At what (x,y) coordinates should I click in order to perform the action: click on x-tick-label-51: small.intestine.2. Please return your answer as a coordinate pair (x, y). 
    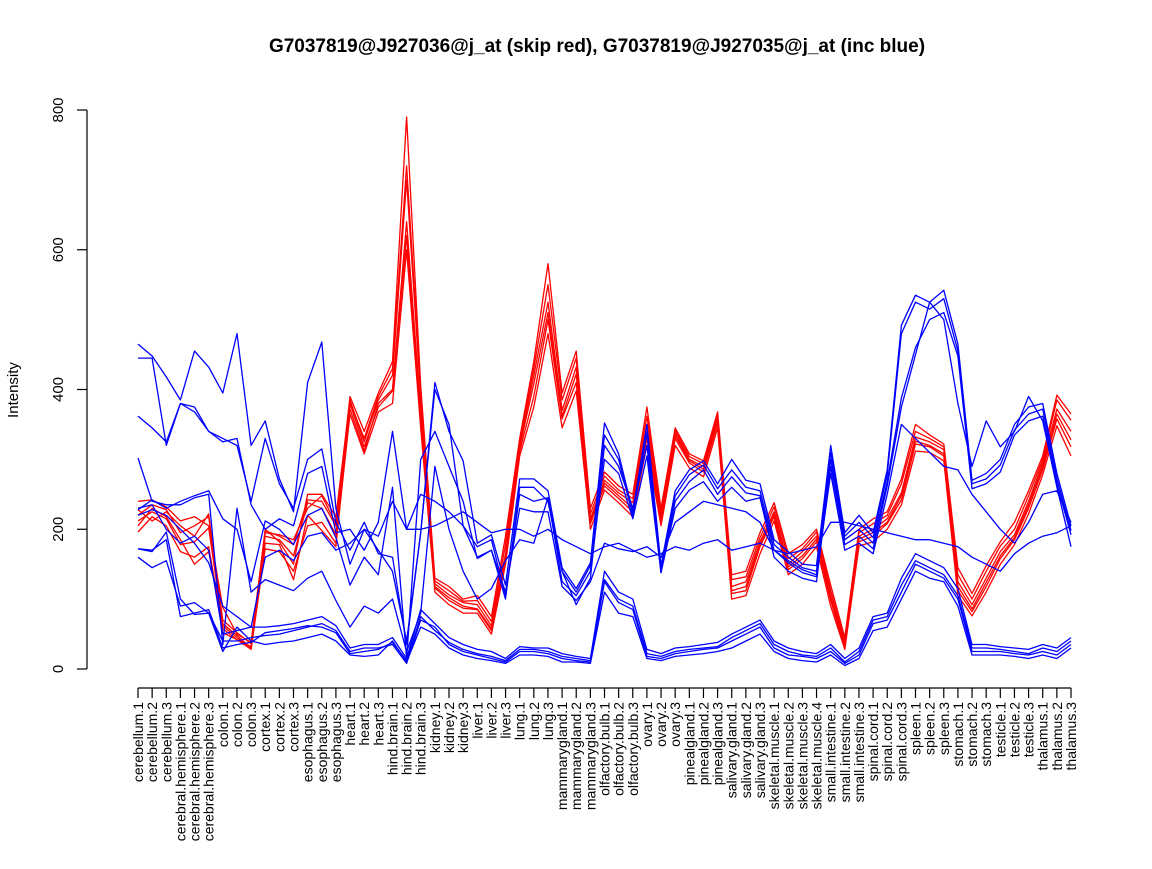
    Looking at the image, I should click on (845, 752).